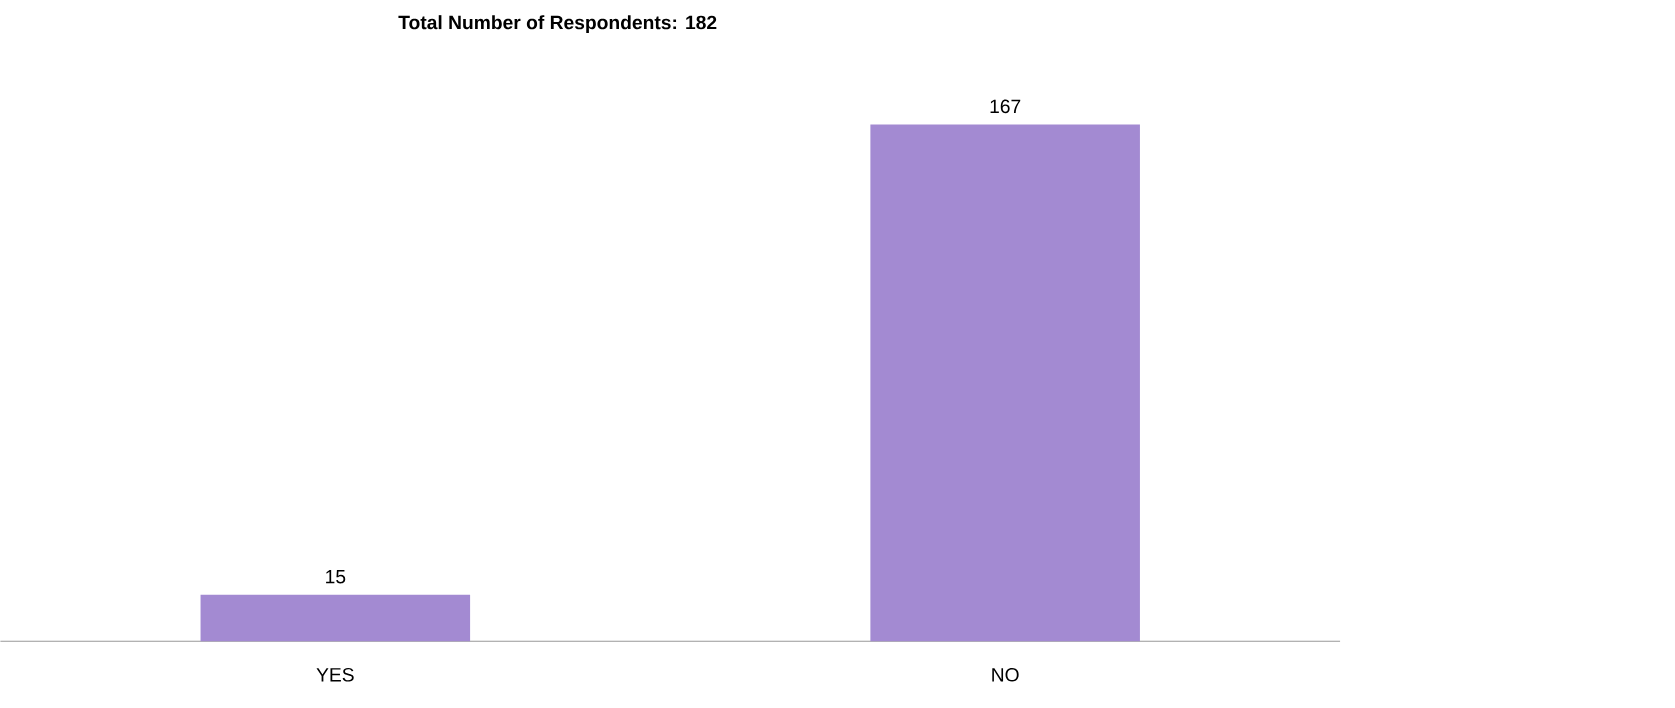 The image size is (1675, 708). Describe the element at coordinates (336, 577) in the screenshot. I see `data-label: 15` at that location.